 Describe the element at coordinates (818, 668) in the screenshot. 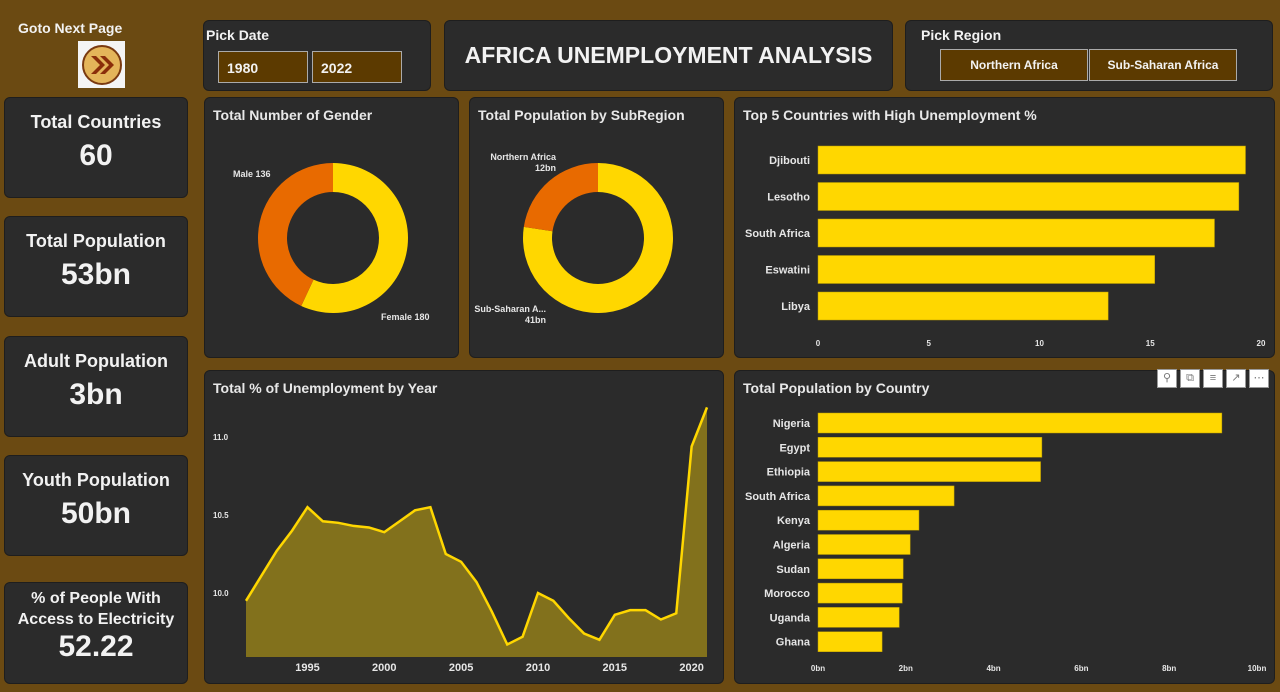

I see `tick-label: 0bn` at that location.